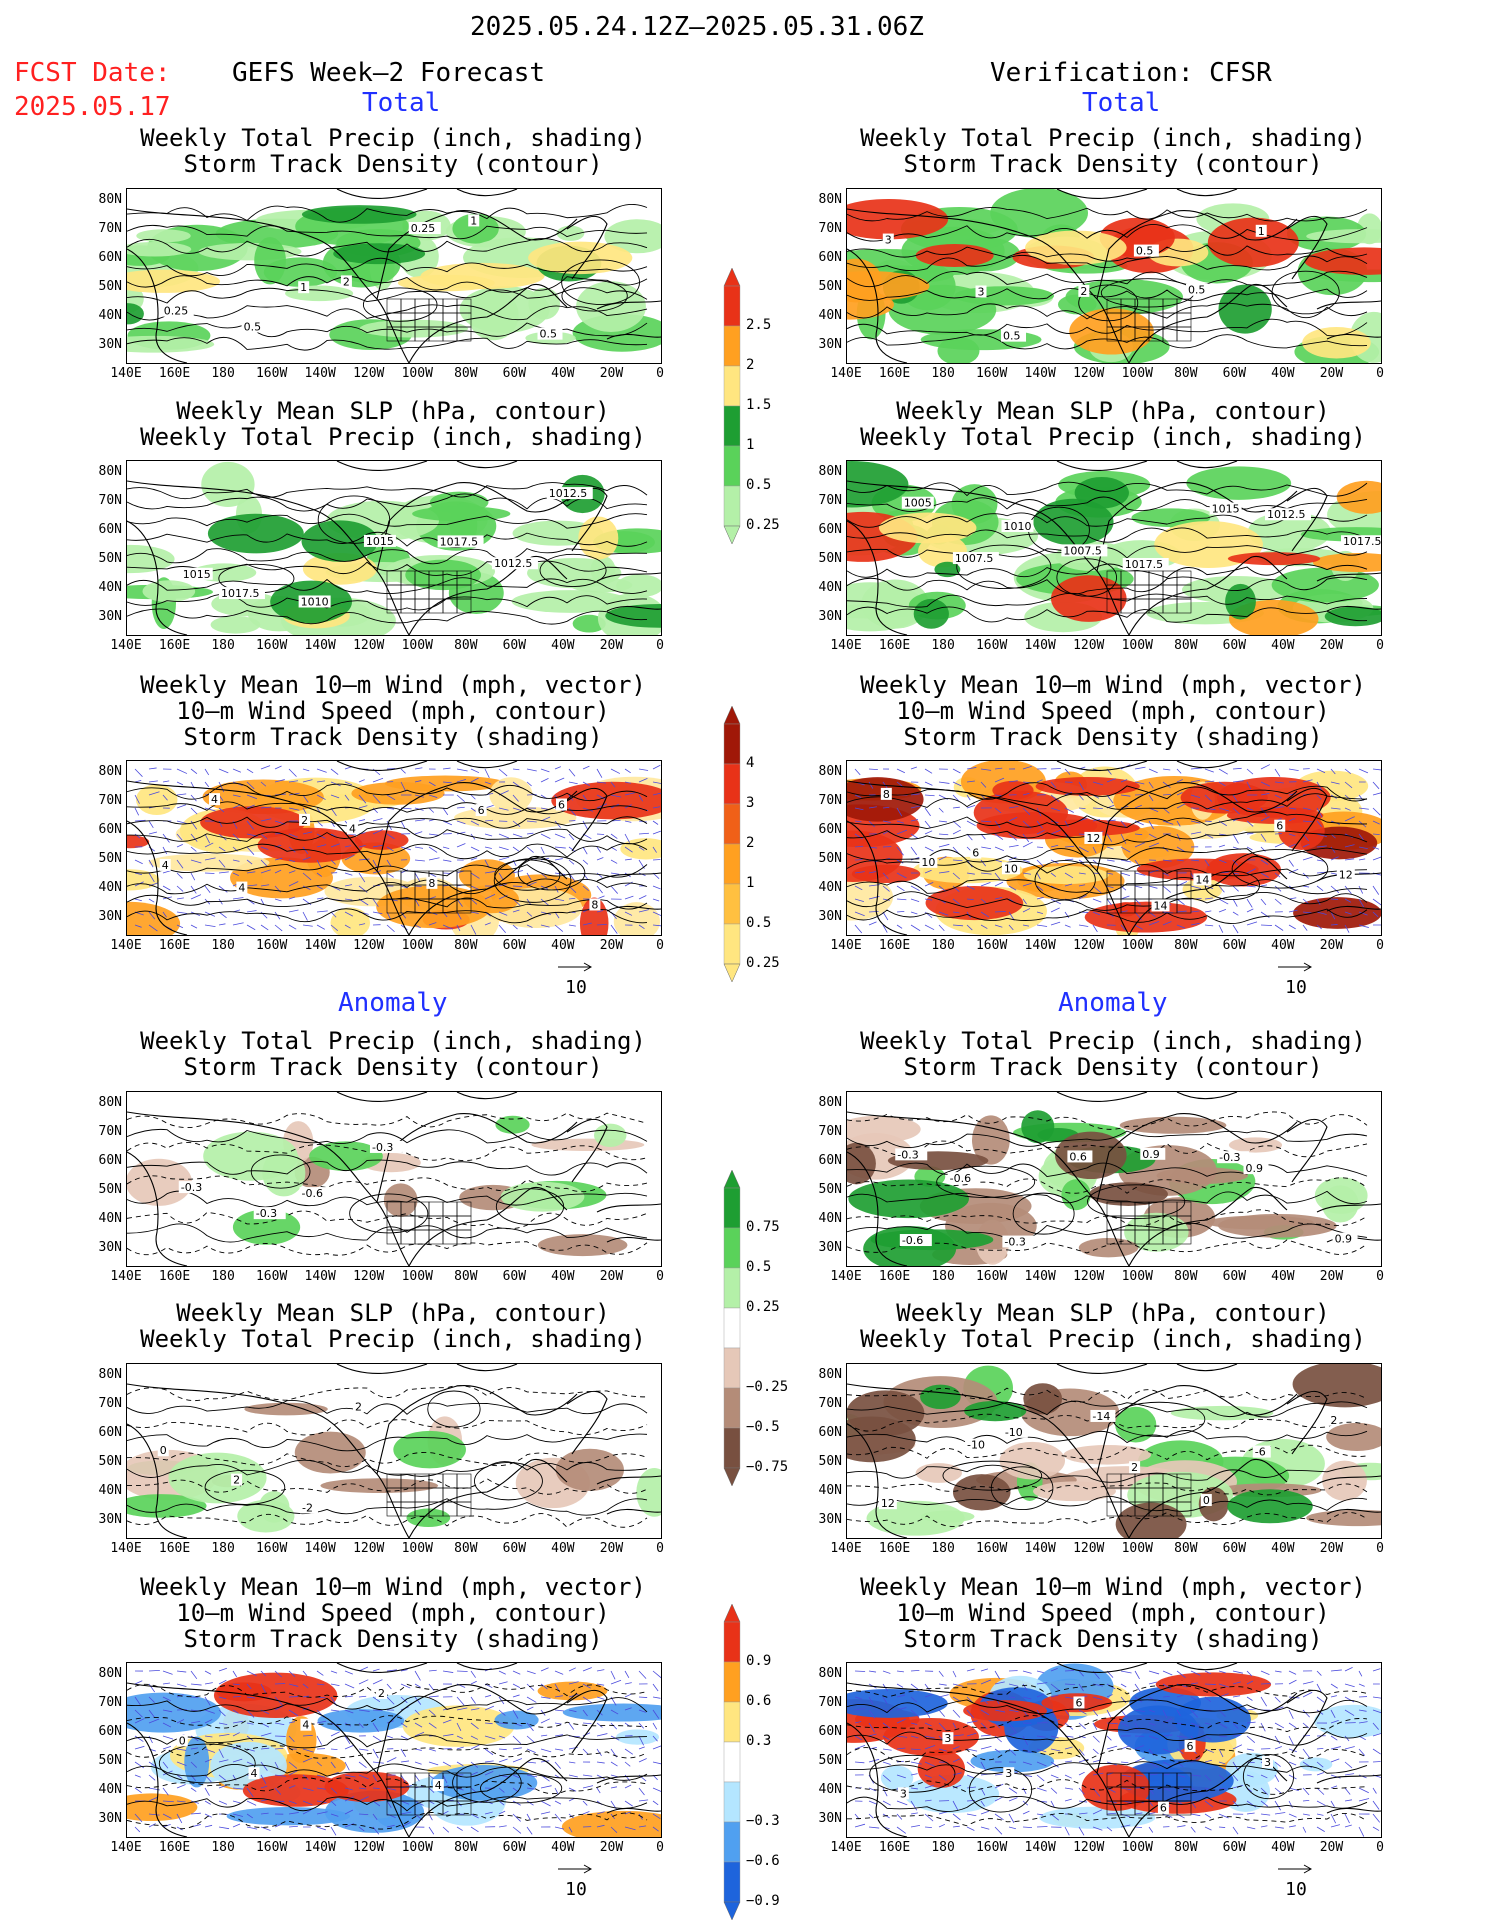 The height and width of the screenshot is (1925, 1487). Describe the element at coordinates (750, 1763) in the screenshot. I see `colorbar-storm_anom: 0.9 0.6 0.3 −0.3 −0.6 −0.9` at that location.